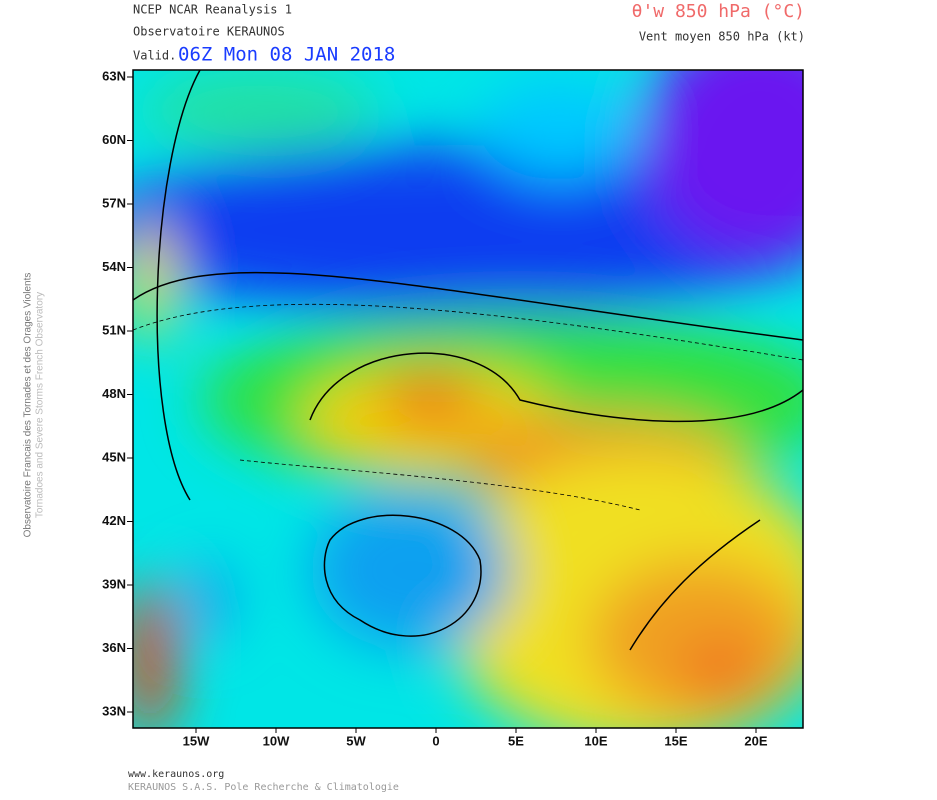 The width and height of the screenshot is (937, 800). What do you see at coordinates (276, 740) in the screenshot?
I see `lon-label: 10W` at bounding box center [276, 740].